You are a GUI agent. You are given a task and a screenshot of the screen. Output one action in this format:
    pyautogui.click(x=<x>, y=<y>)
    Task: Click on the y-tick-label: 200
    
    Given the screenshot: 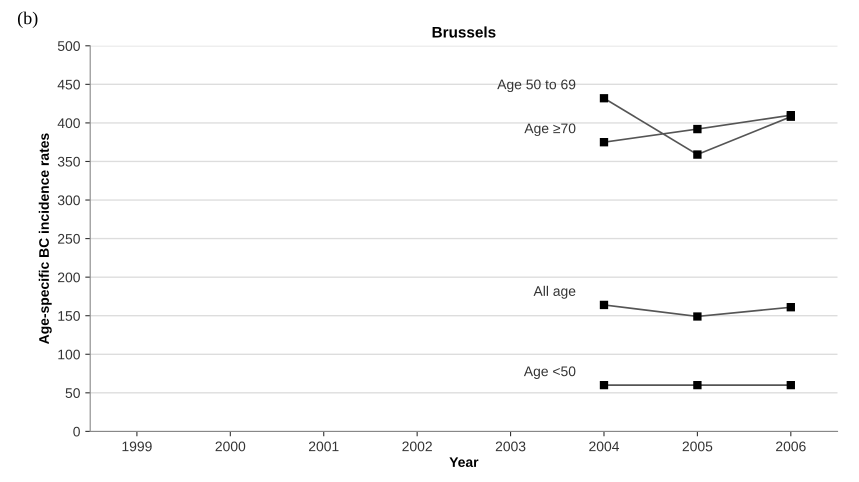 What is the action you would take?
    pyautogui.click(x=69, y=277)
    